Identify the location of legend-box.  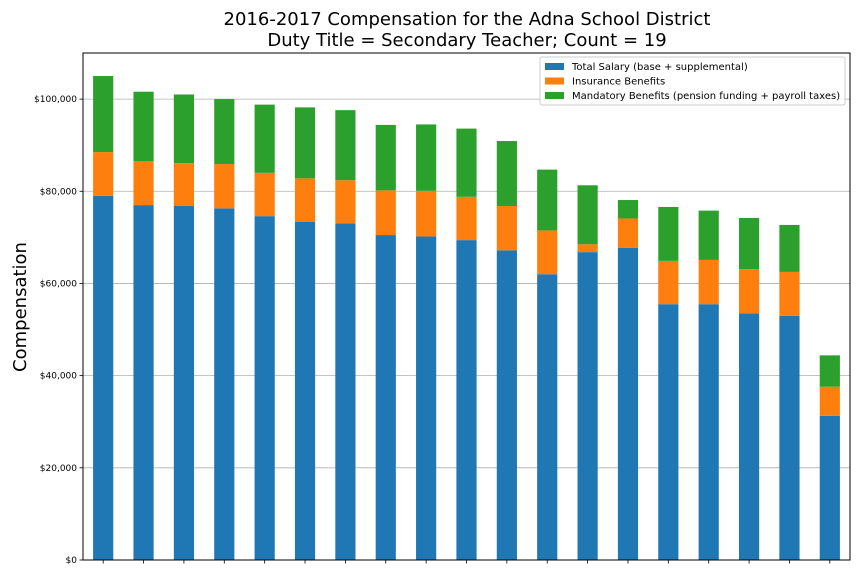
(692, 81).